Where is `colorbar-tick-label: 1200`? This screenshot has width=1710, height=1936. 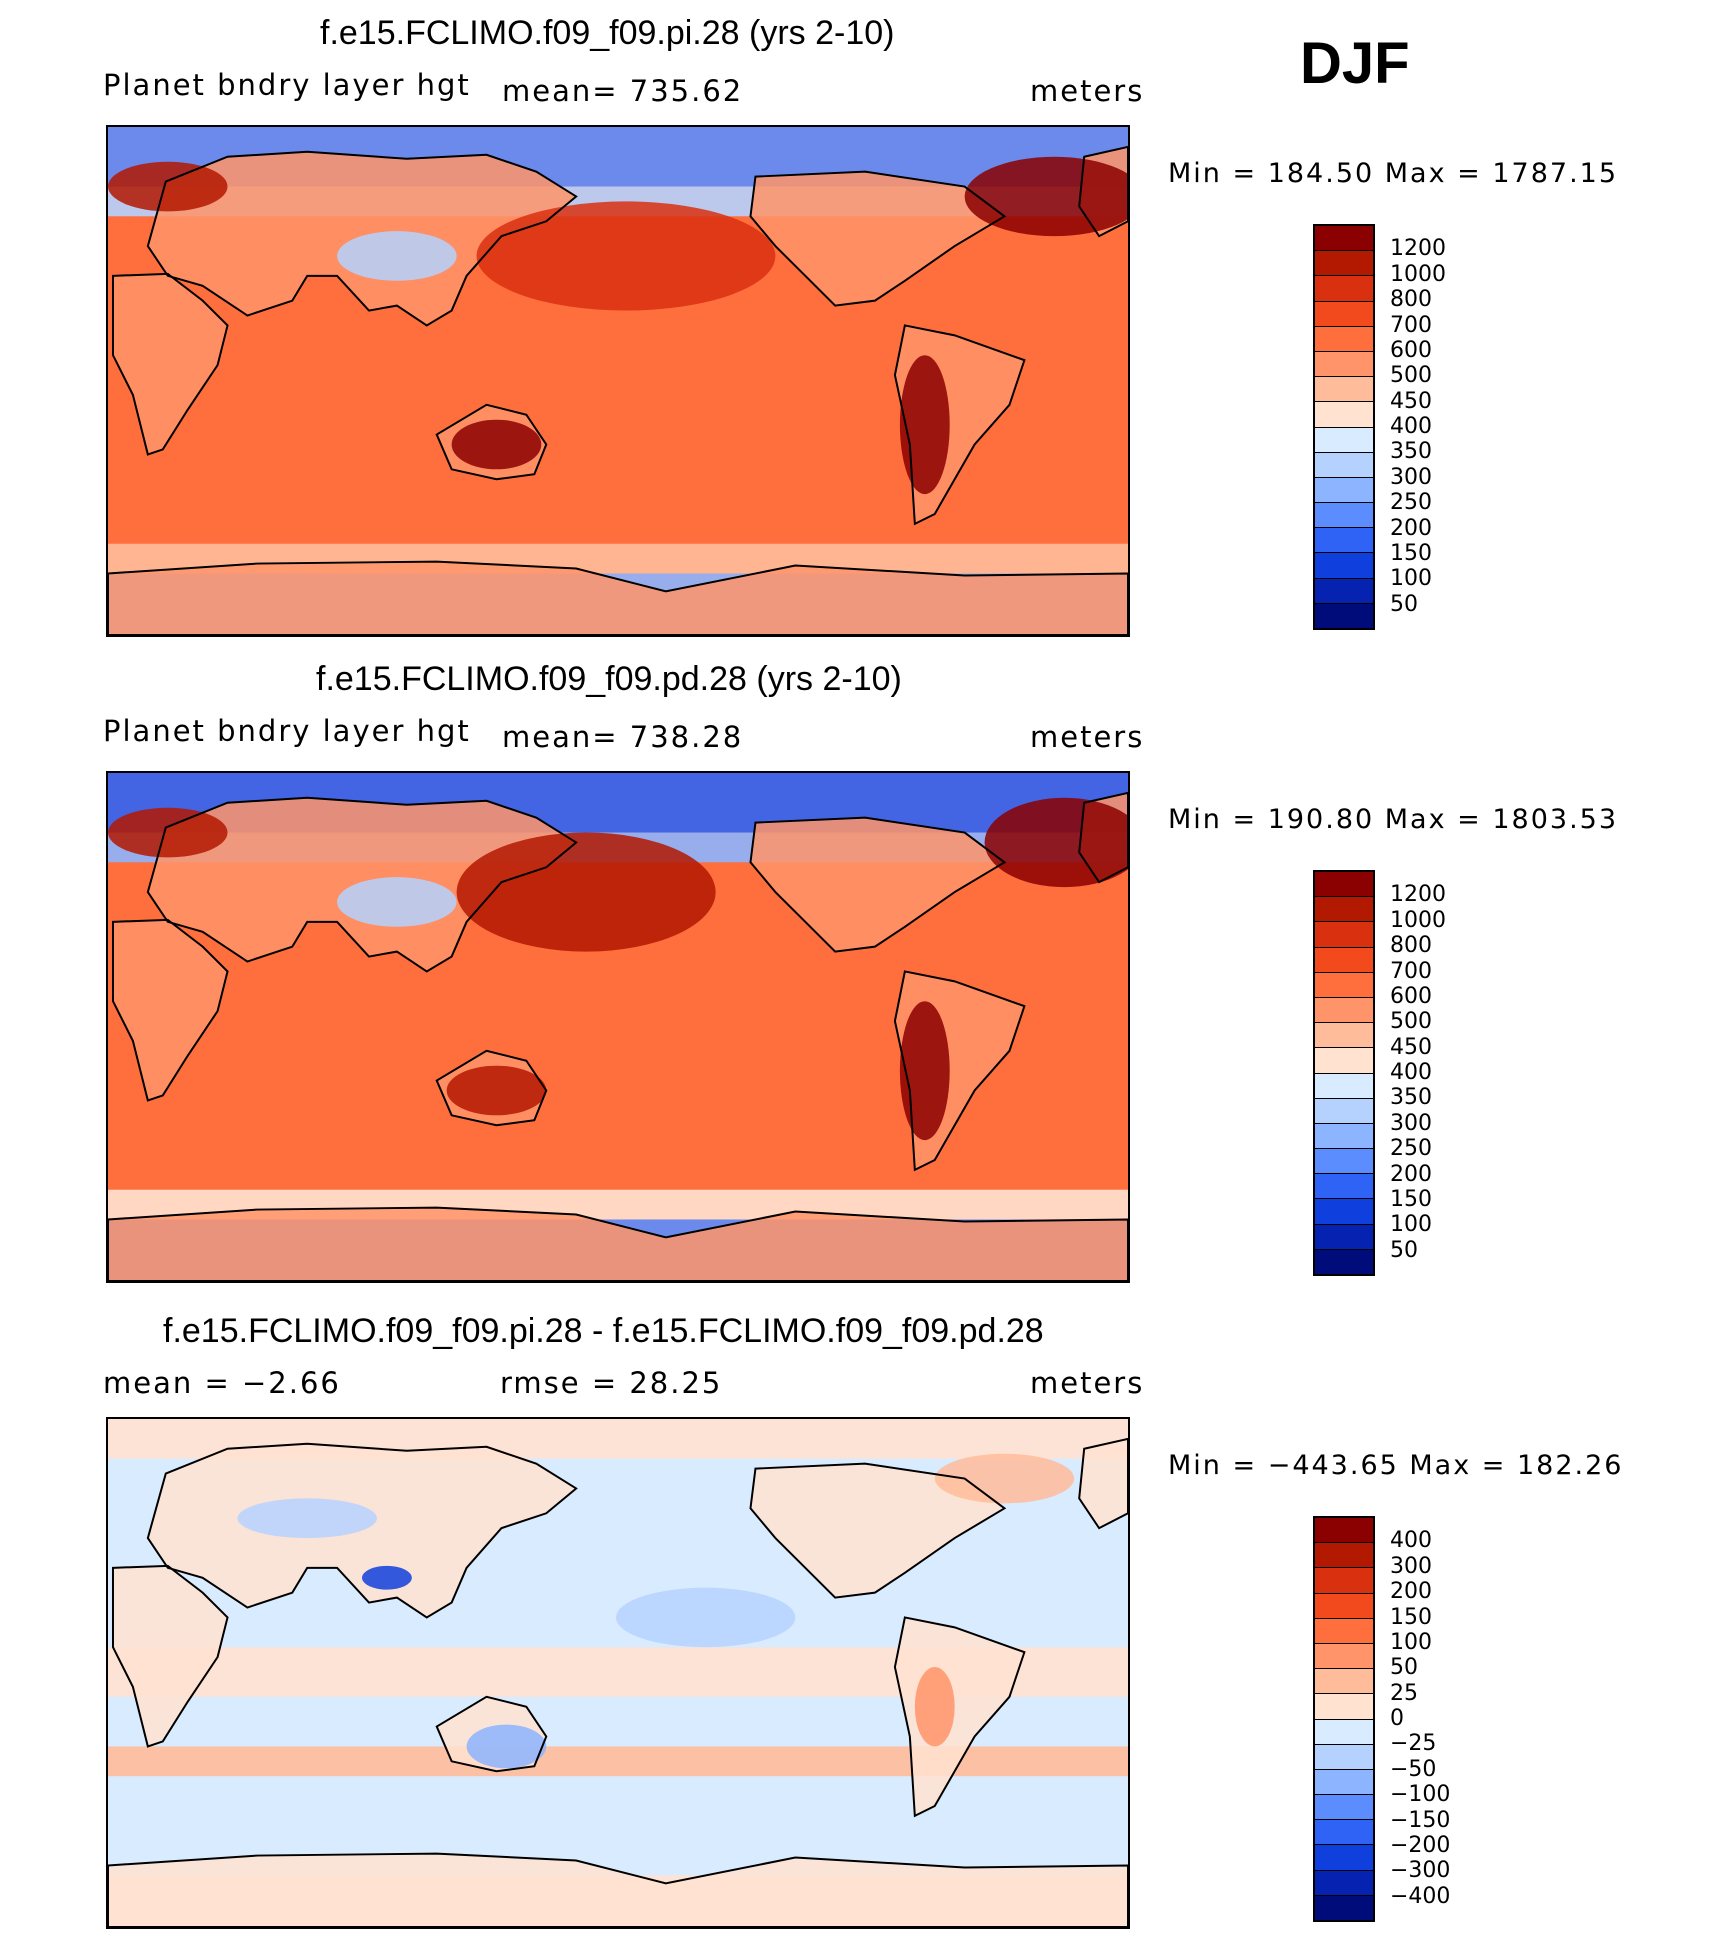 colorbar-tick-label: 1200 is located at coordinates (1418, 895).